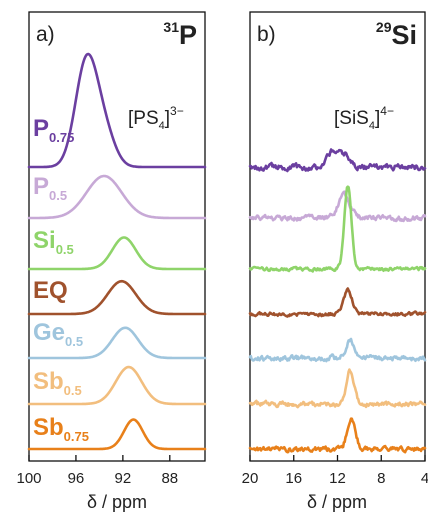 Image resolution: width=428 pixels, height=517 pixels. I want to click on panel-b-x-tick-label-12: 12, so click(337, 478).